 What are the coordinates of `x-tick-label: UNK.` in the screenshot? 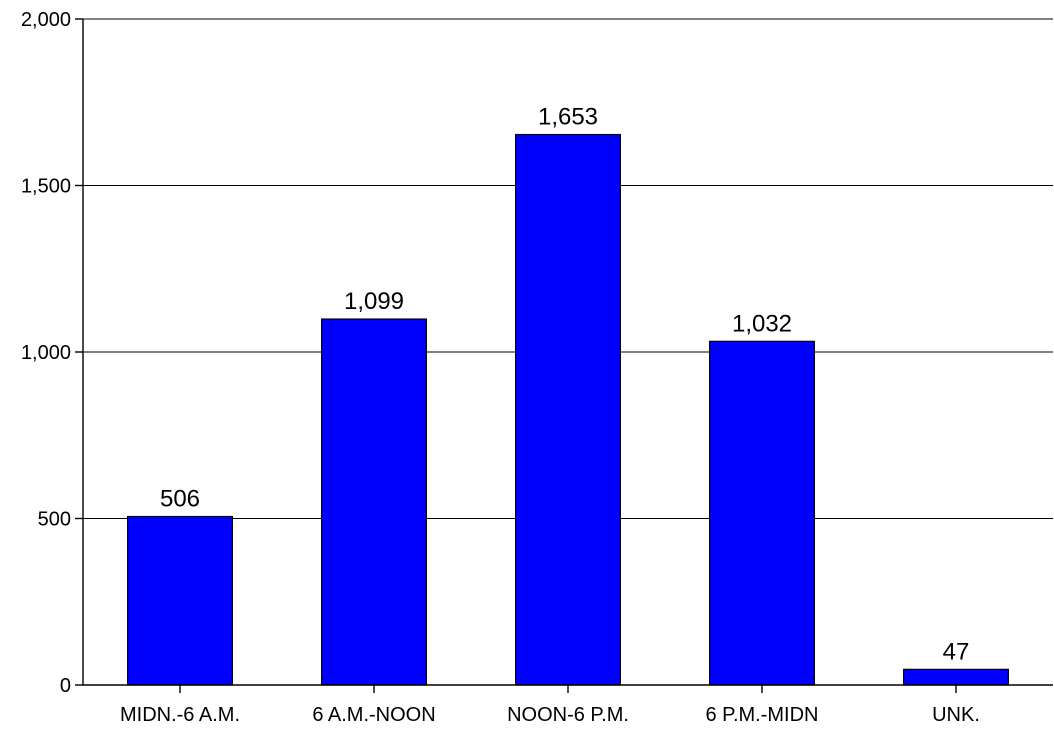 It's located at (956, 715).